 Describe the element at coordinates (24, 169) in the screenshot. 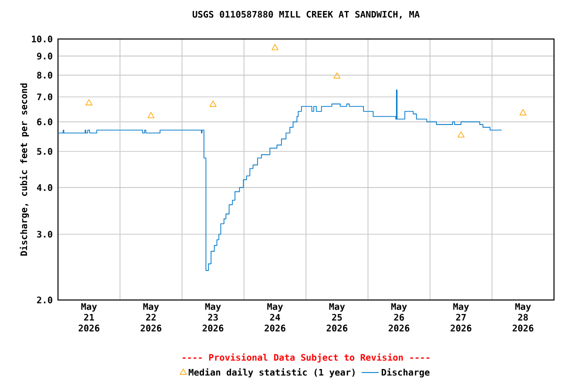

I see `y-axis-title: Discharge, cubic feet per second` at that location.